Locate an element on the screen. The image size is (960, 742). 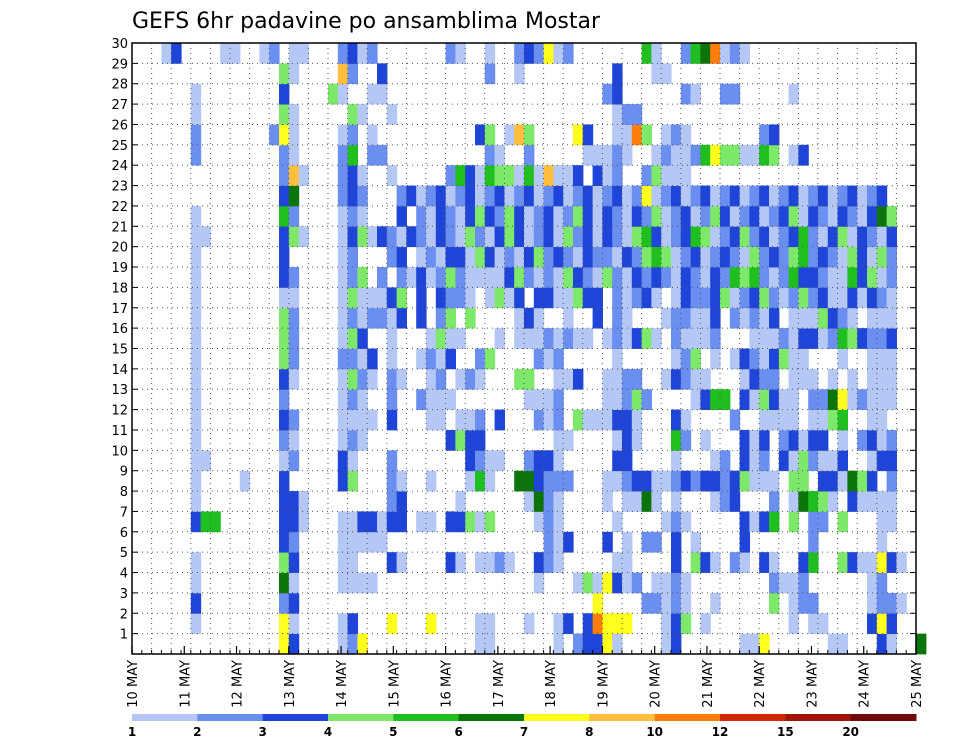
y-tick-label: 6 is located at coordinates (124, 533).